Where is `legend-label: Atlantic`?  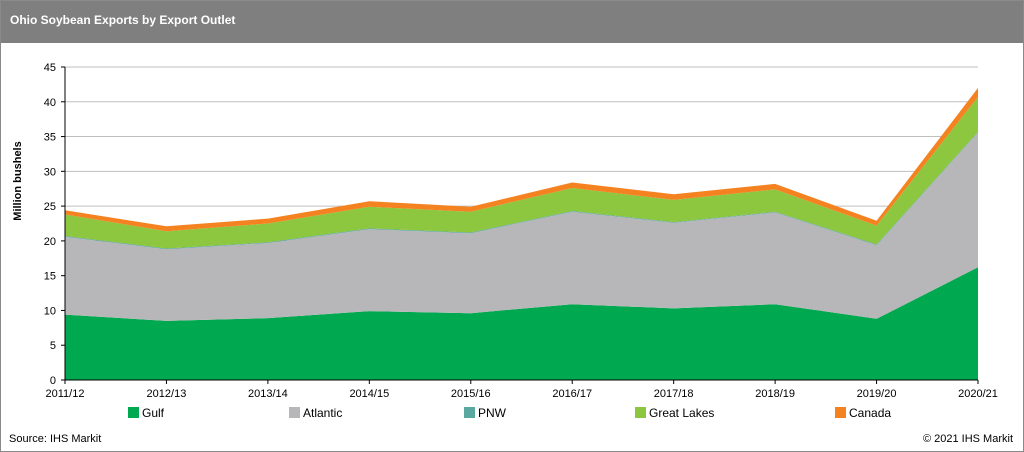 legend-label: Atlantic is located at coordinates (322, 413).